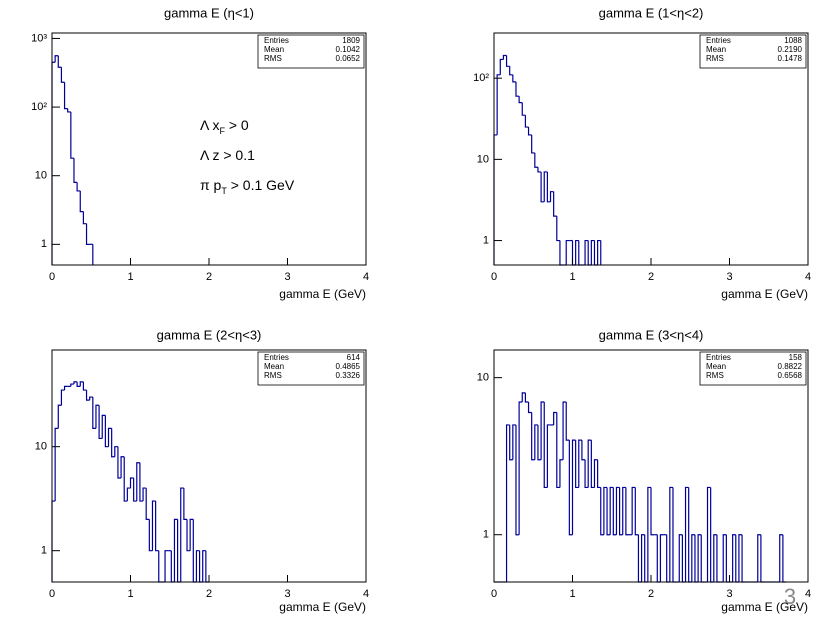  What do you see at coordinates (222, 131) in the screenshot?
I see `annotation-subscript: F` at bounding box center [222, 131].